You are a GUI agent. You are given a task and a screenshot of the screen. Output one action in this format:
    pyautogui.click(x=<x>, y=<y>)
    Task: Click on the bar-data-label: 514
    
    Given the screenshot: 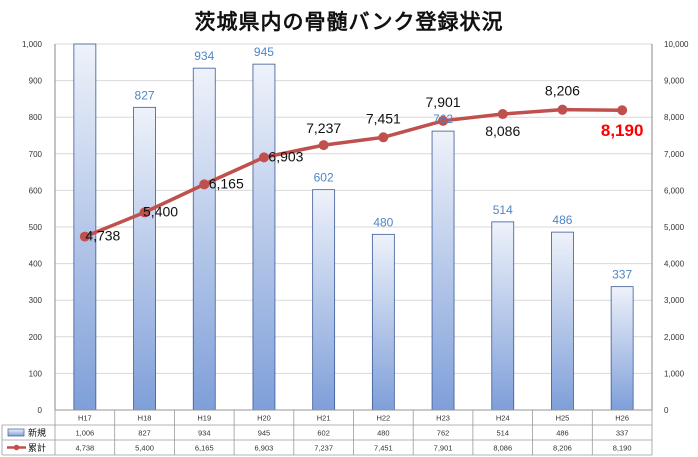 What is the action you would take?
    pyautogui.click(x=503, y=210)
    